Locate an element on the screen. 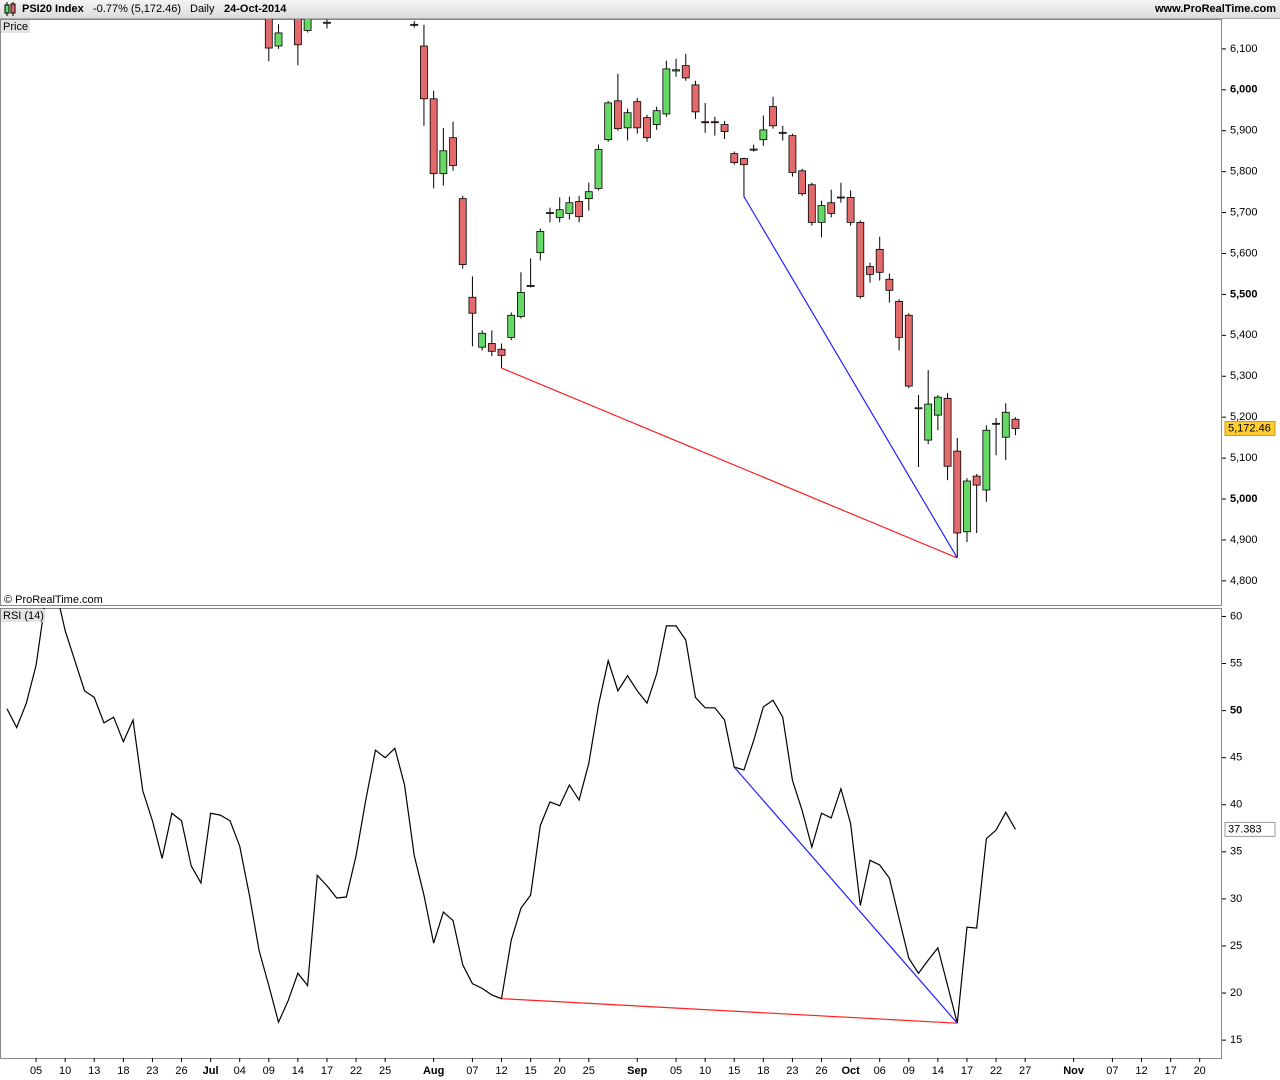 Image resolution: width=1280 pixels, height=1080 pixels. x-tick-label: 18 is located at coordinates (763, 1071).